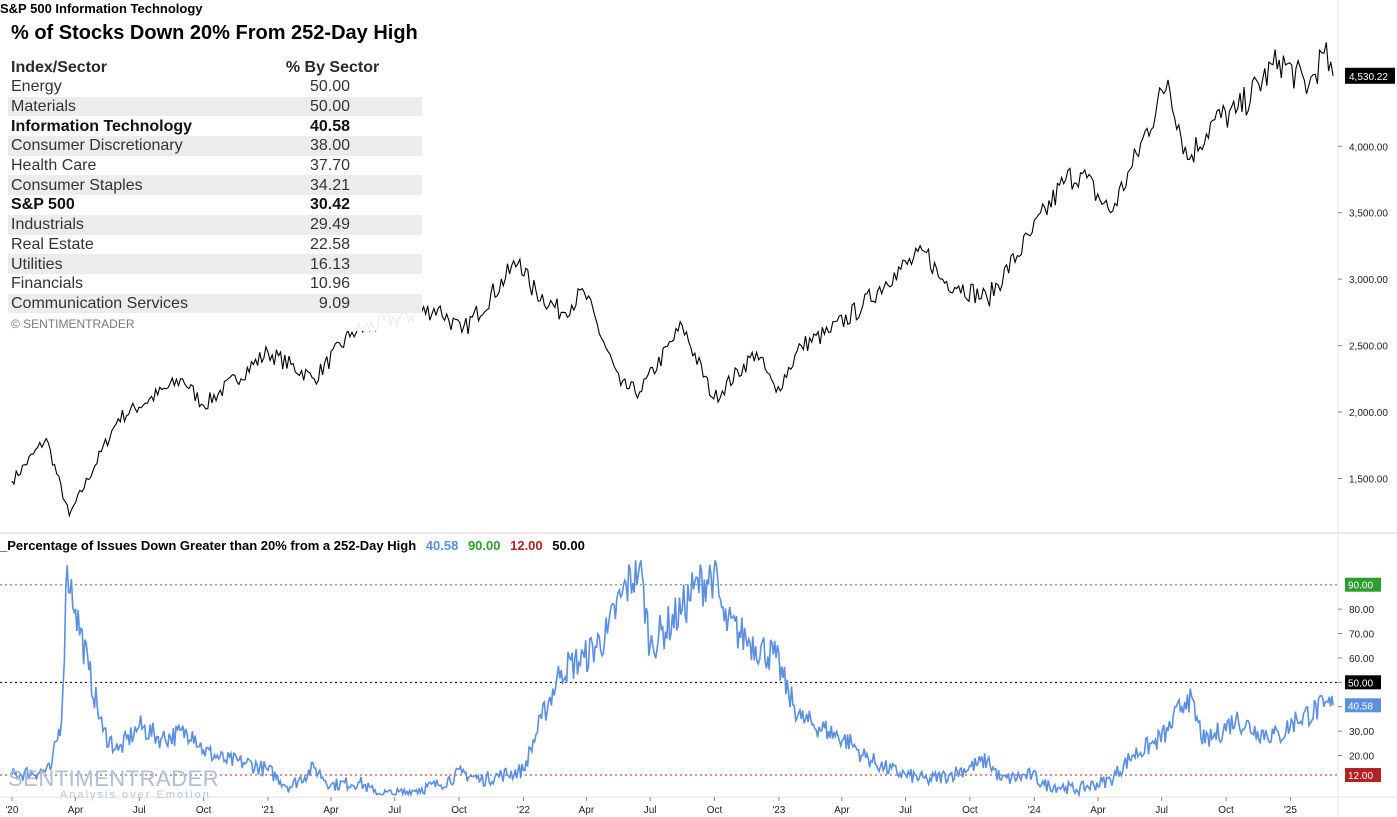 The image size is (1397, 817). I want to click on watermark-sub: Analysis over Emotion, so click(135, 795).